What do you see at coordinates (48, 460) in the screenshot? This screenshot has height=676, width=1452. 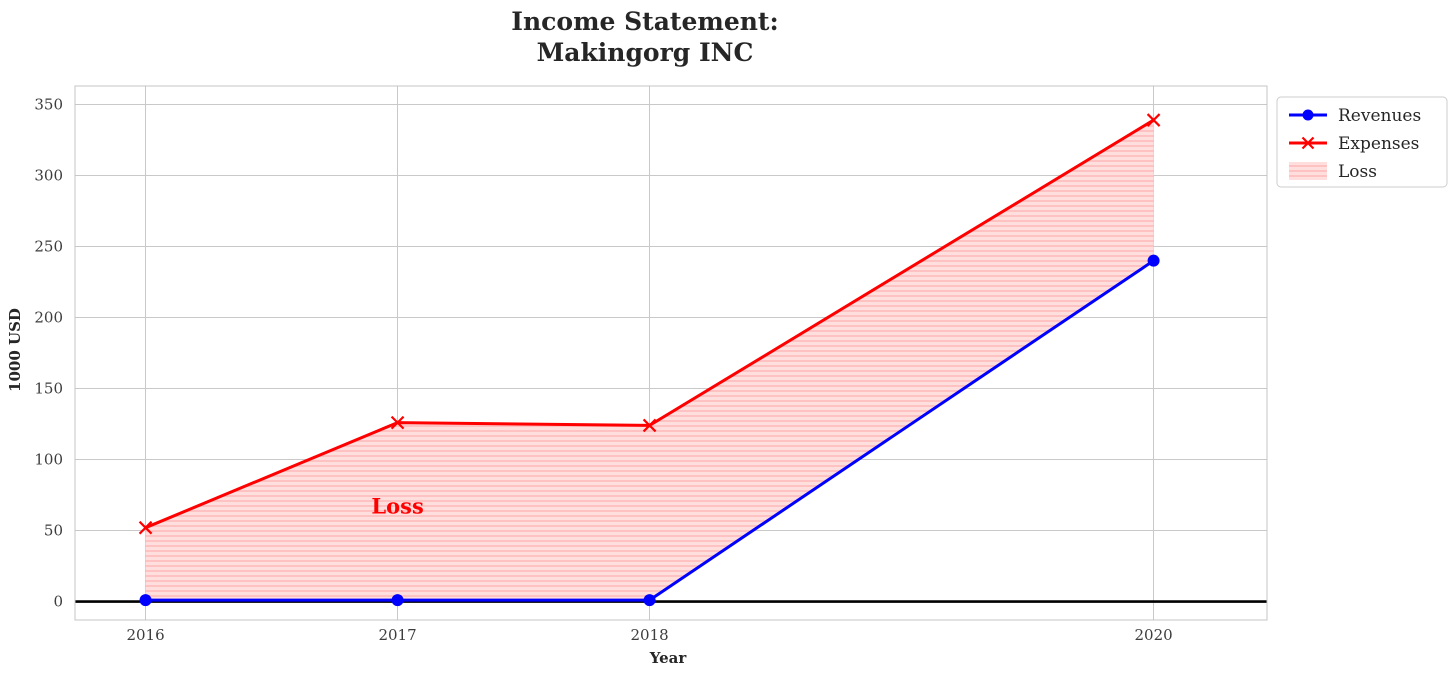 I see `y-tick-label: 100` at bounding box center [48, 460].